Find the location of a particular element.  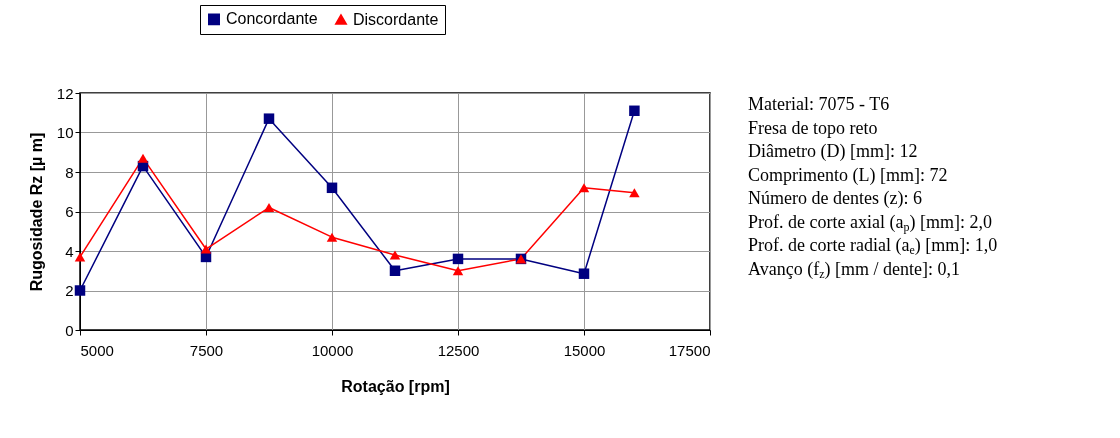

y-axis-title: Rugosidade Rz [µ m] is located at coordinates (36, 212).